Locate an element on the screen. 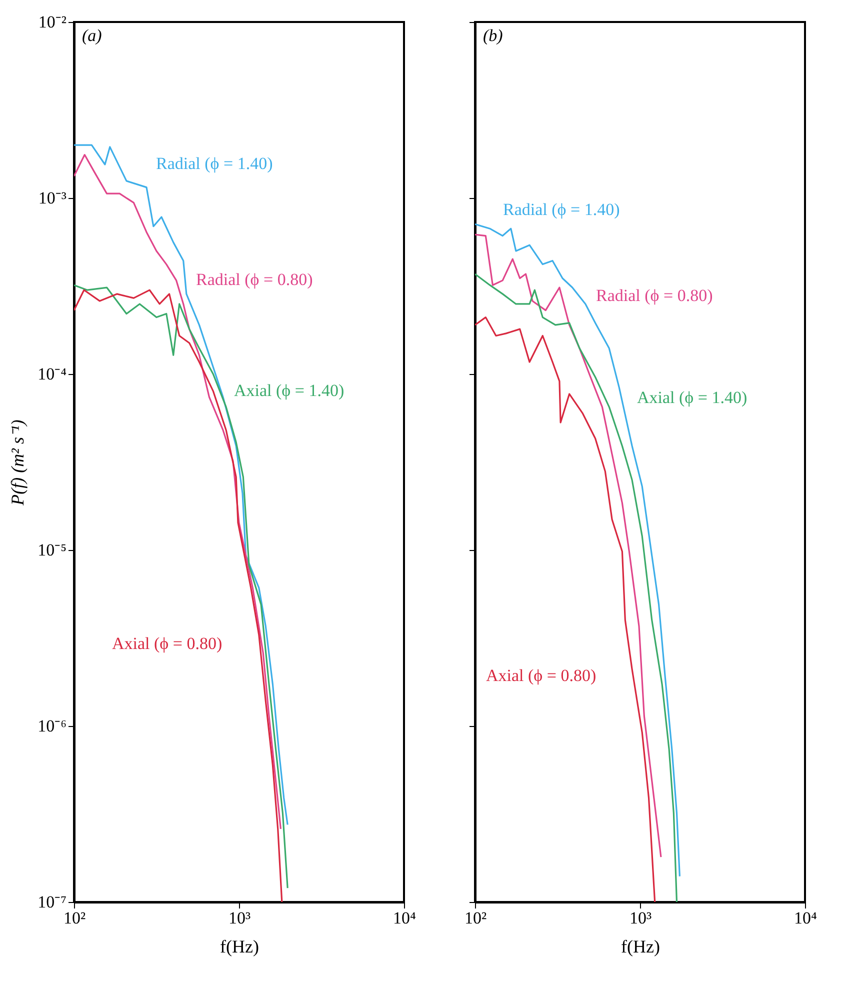 This screenshot has width=843, height=994. chart-title: (b) is located at coordinates (493, 35).